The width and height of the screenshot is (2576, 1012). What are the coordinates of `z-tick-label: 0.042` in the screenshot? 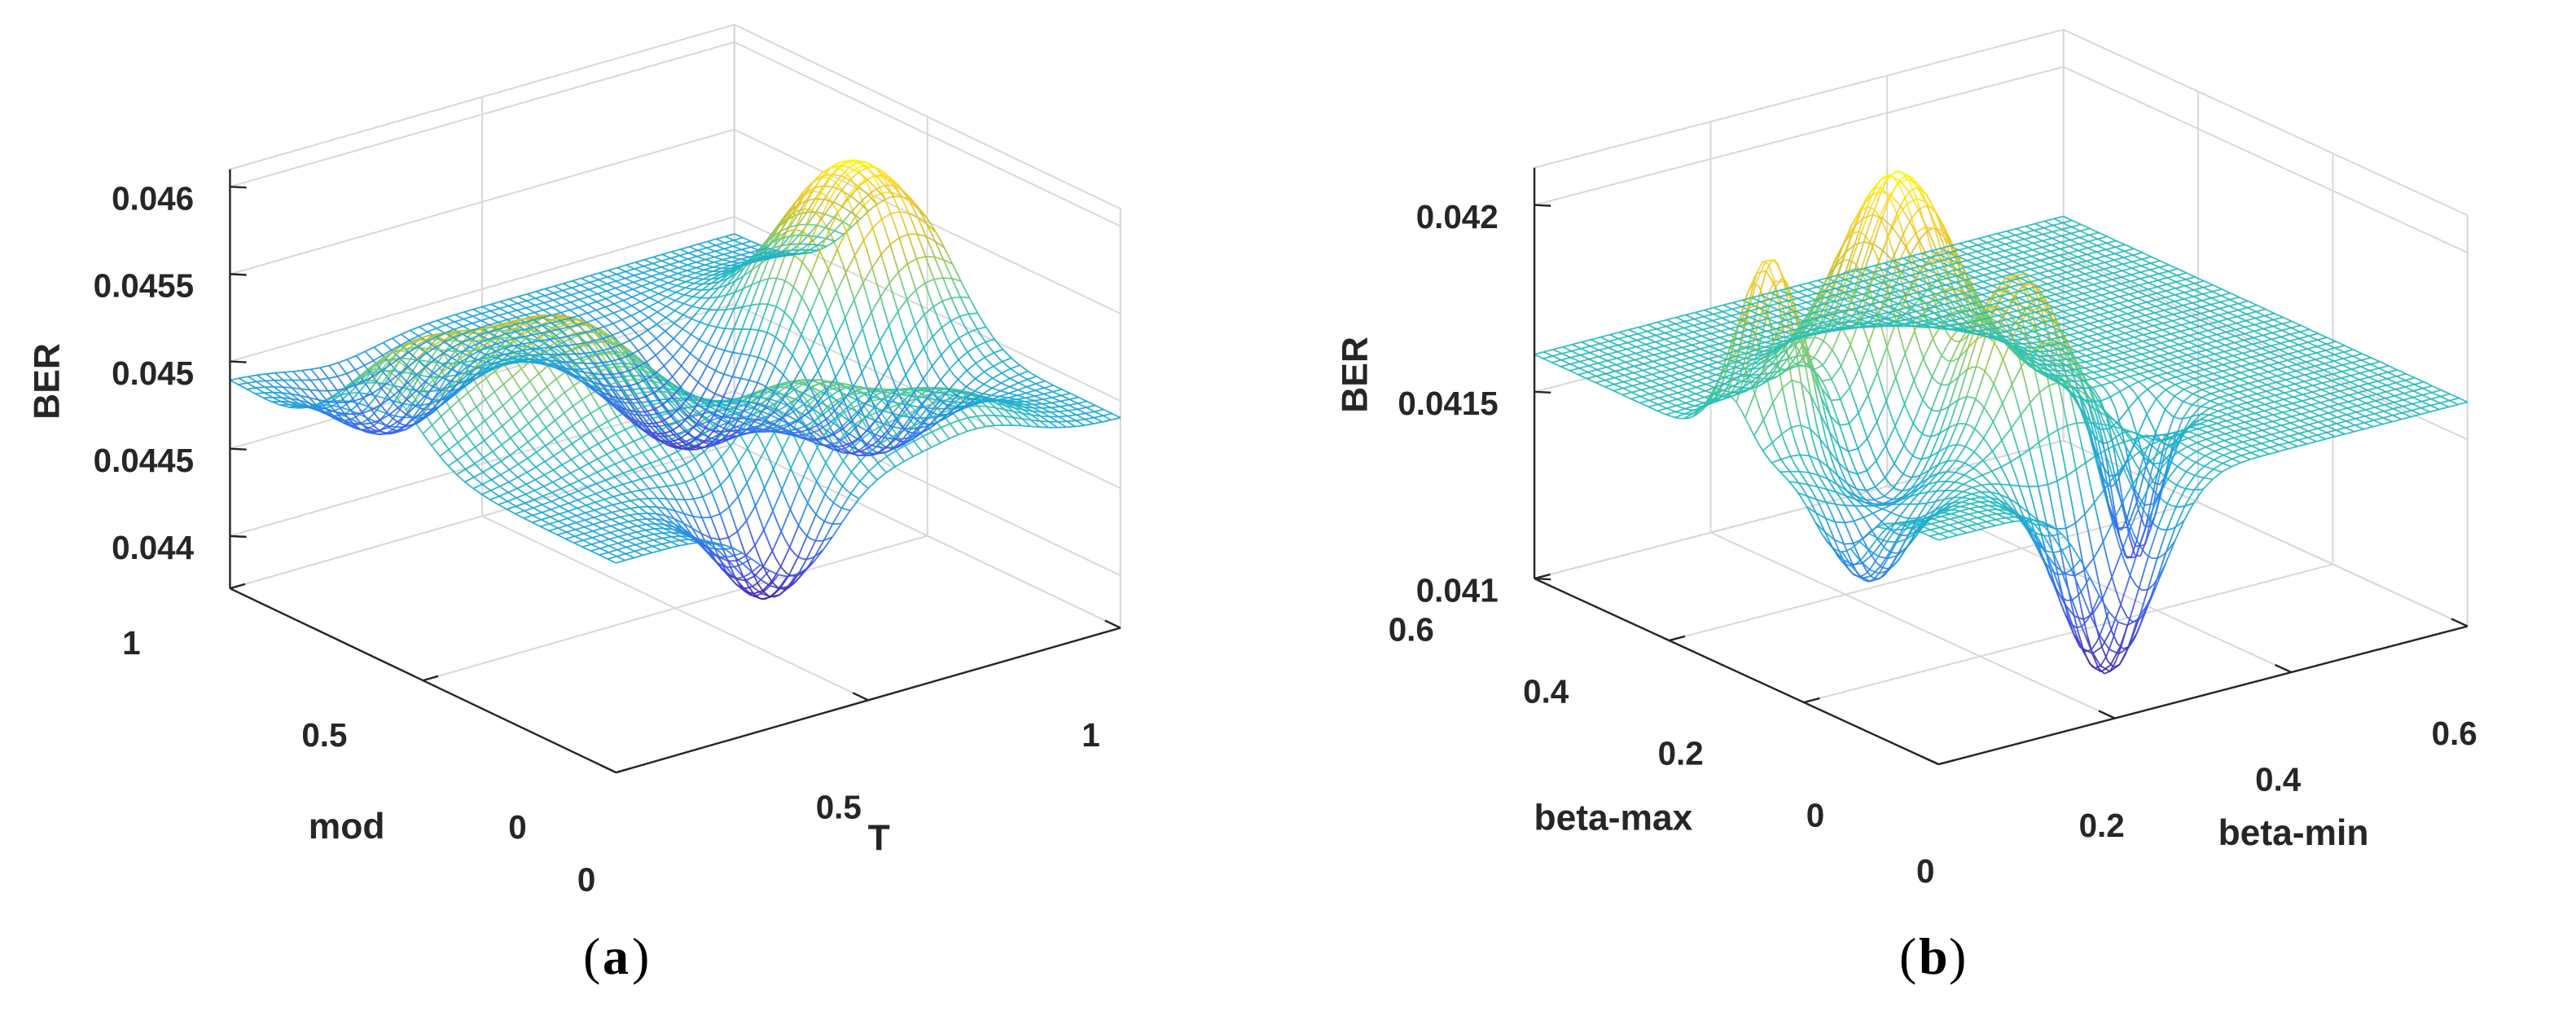 It's located at (1457, 216).